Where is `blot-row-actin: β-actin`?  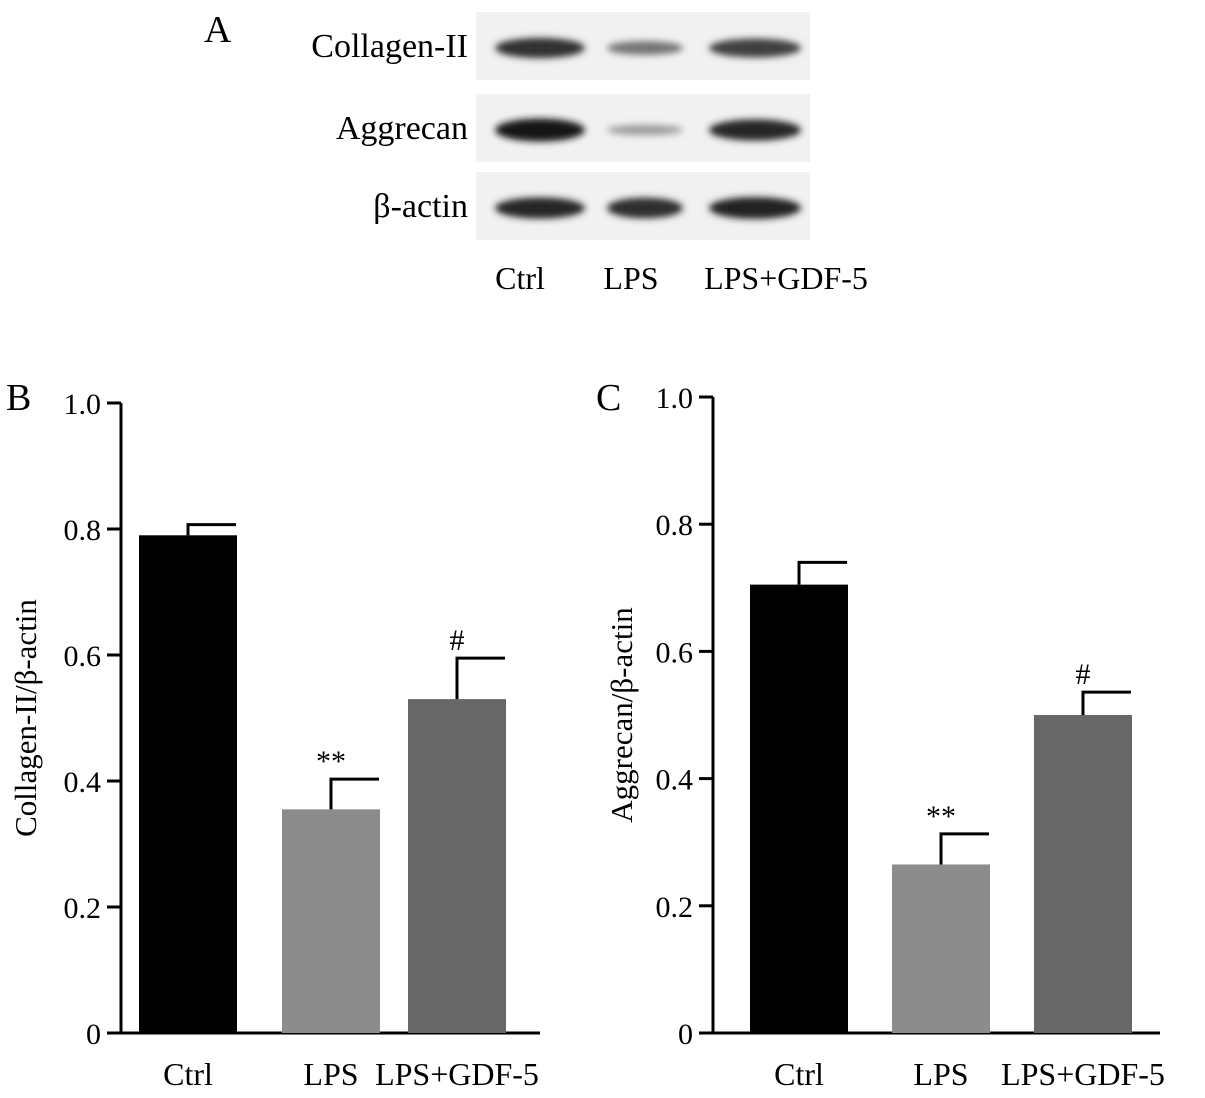
blot-row-actin: β-actin is located at coordinates (591, 206).